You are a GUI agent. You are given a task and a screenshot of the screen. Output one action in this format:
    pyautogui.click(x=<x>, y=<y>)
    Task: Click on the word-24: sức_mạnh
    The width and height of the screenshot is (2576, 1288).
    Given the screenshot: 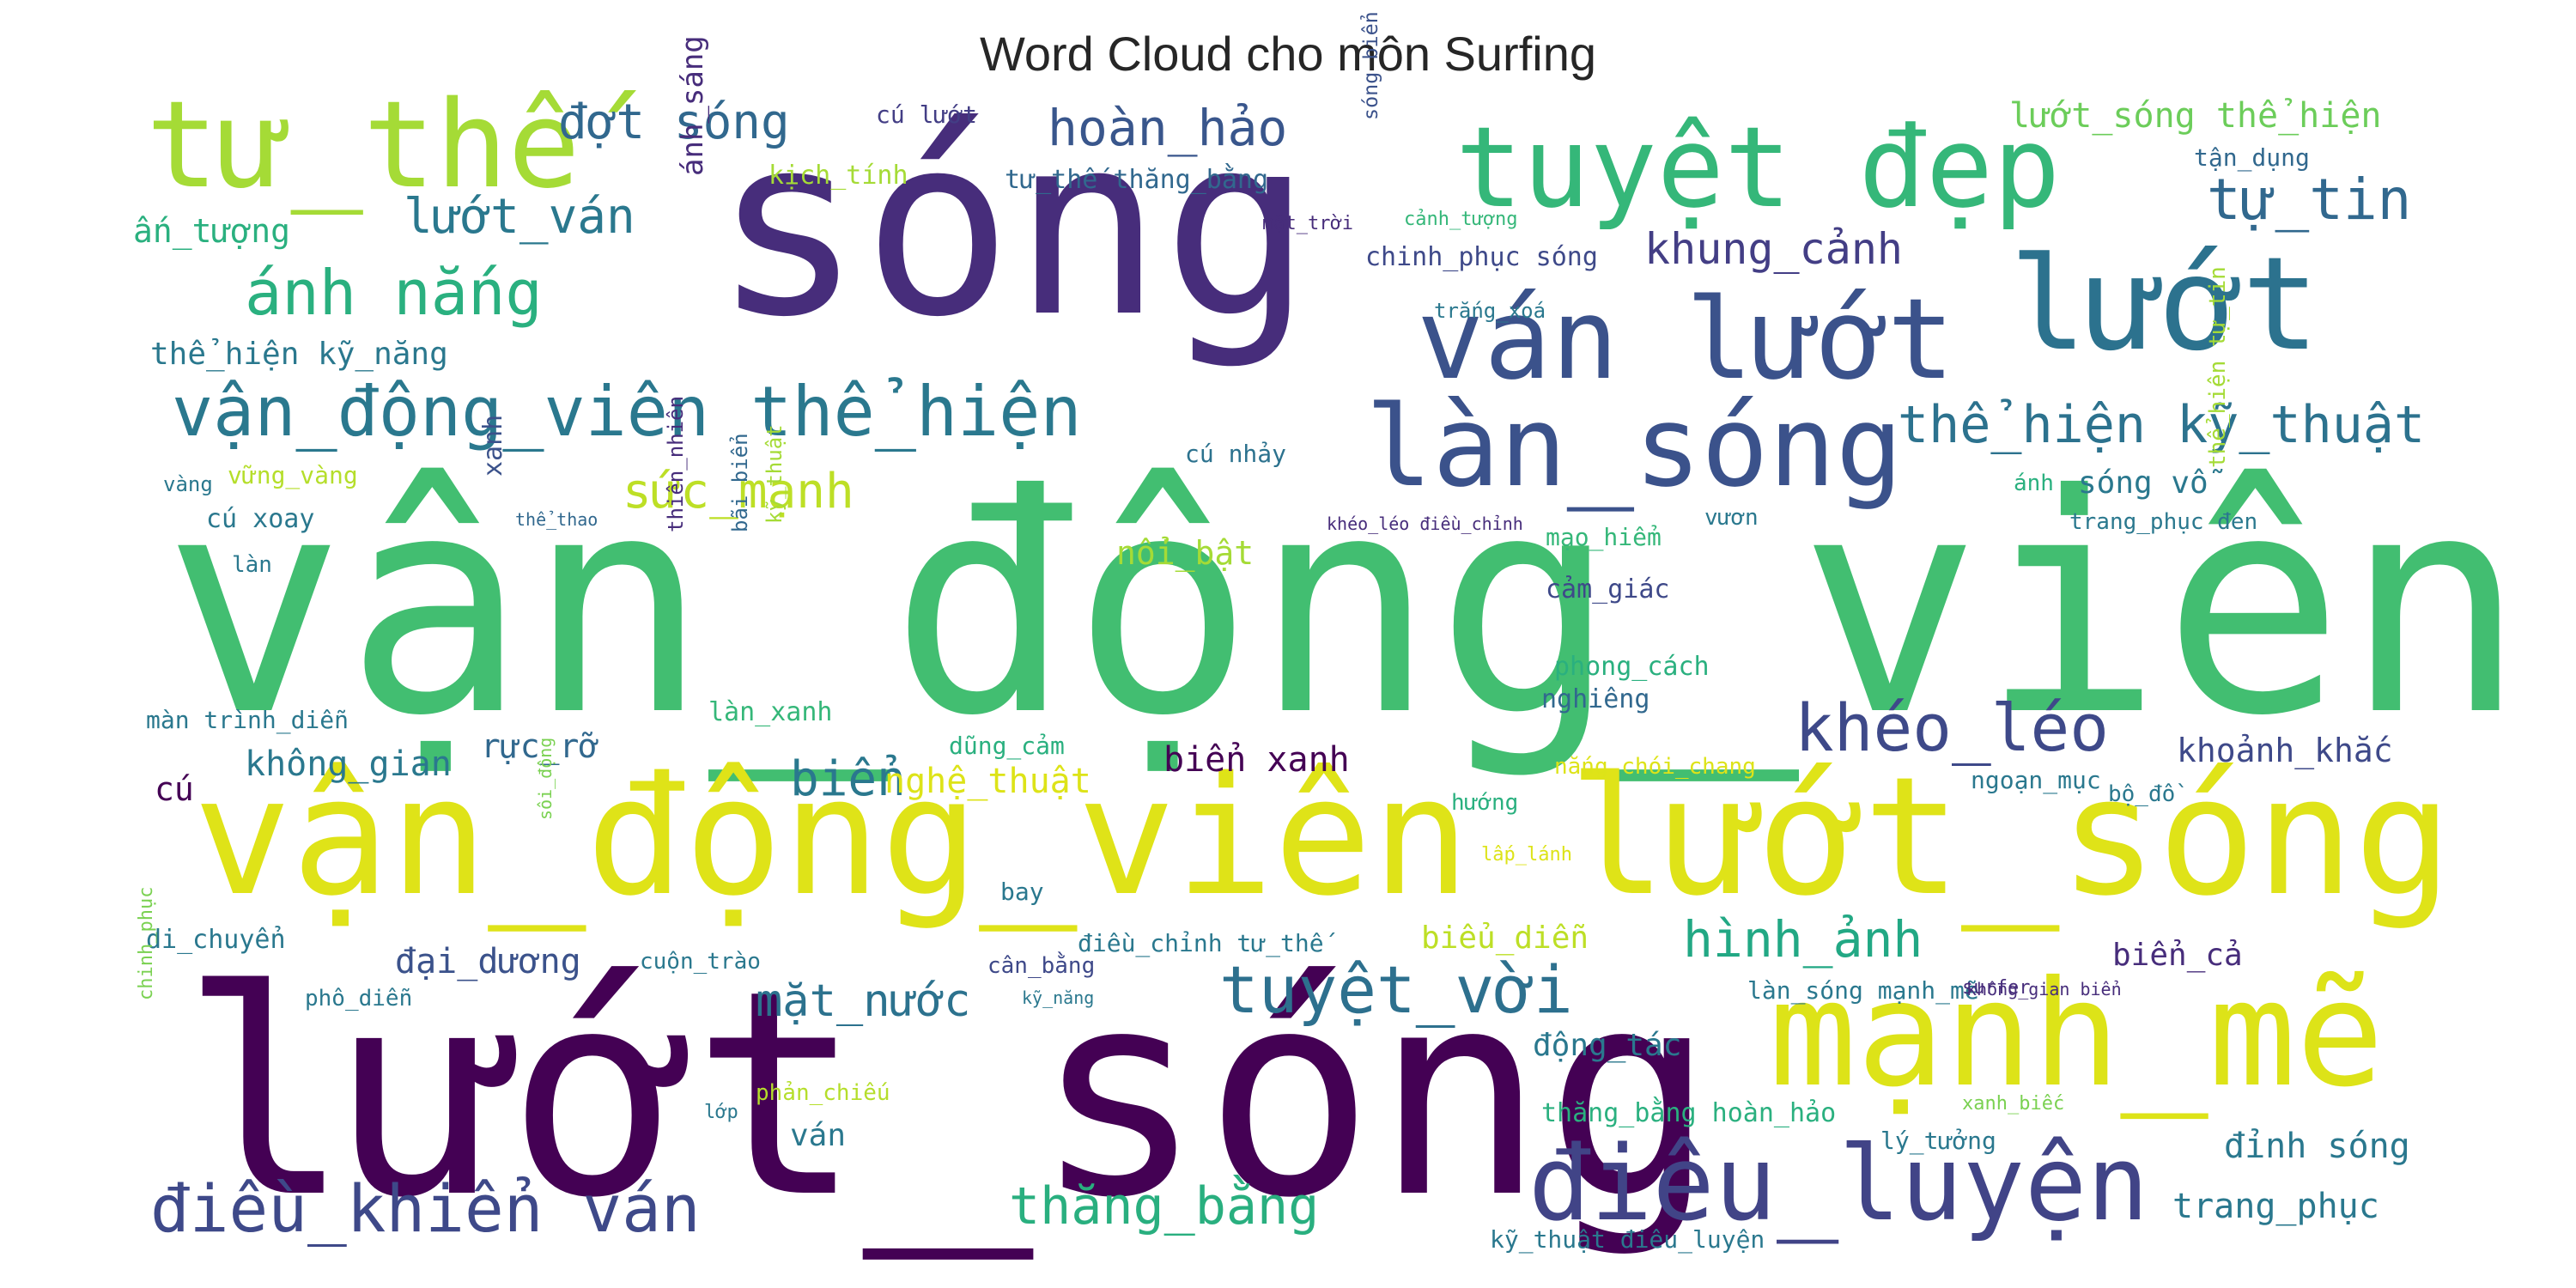 What is the action you would take?
    pyautogui.click(x=738, y=492)
    